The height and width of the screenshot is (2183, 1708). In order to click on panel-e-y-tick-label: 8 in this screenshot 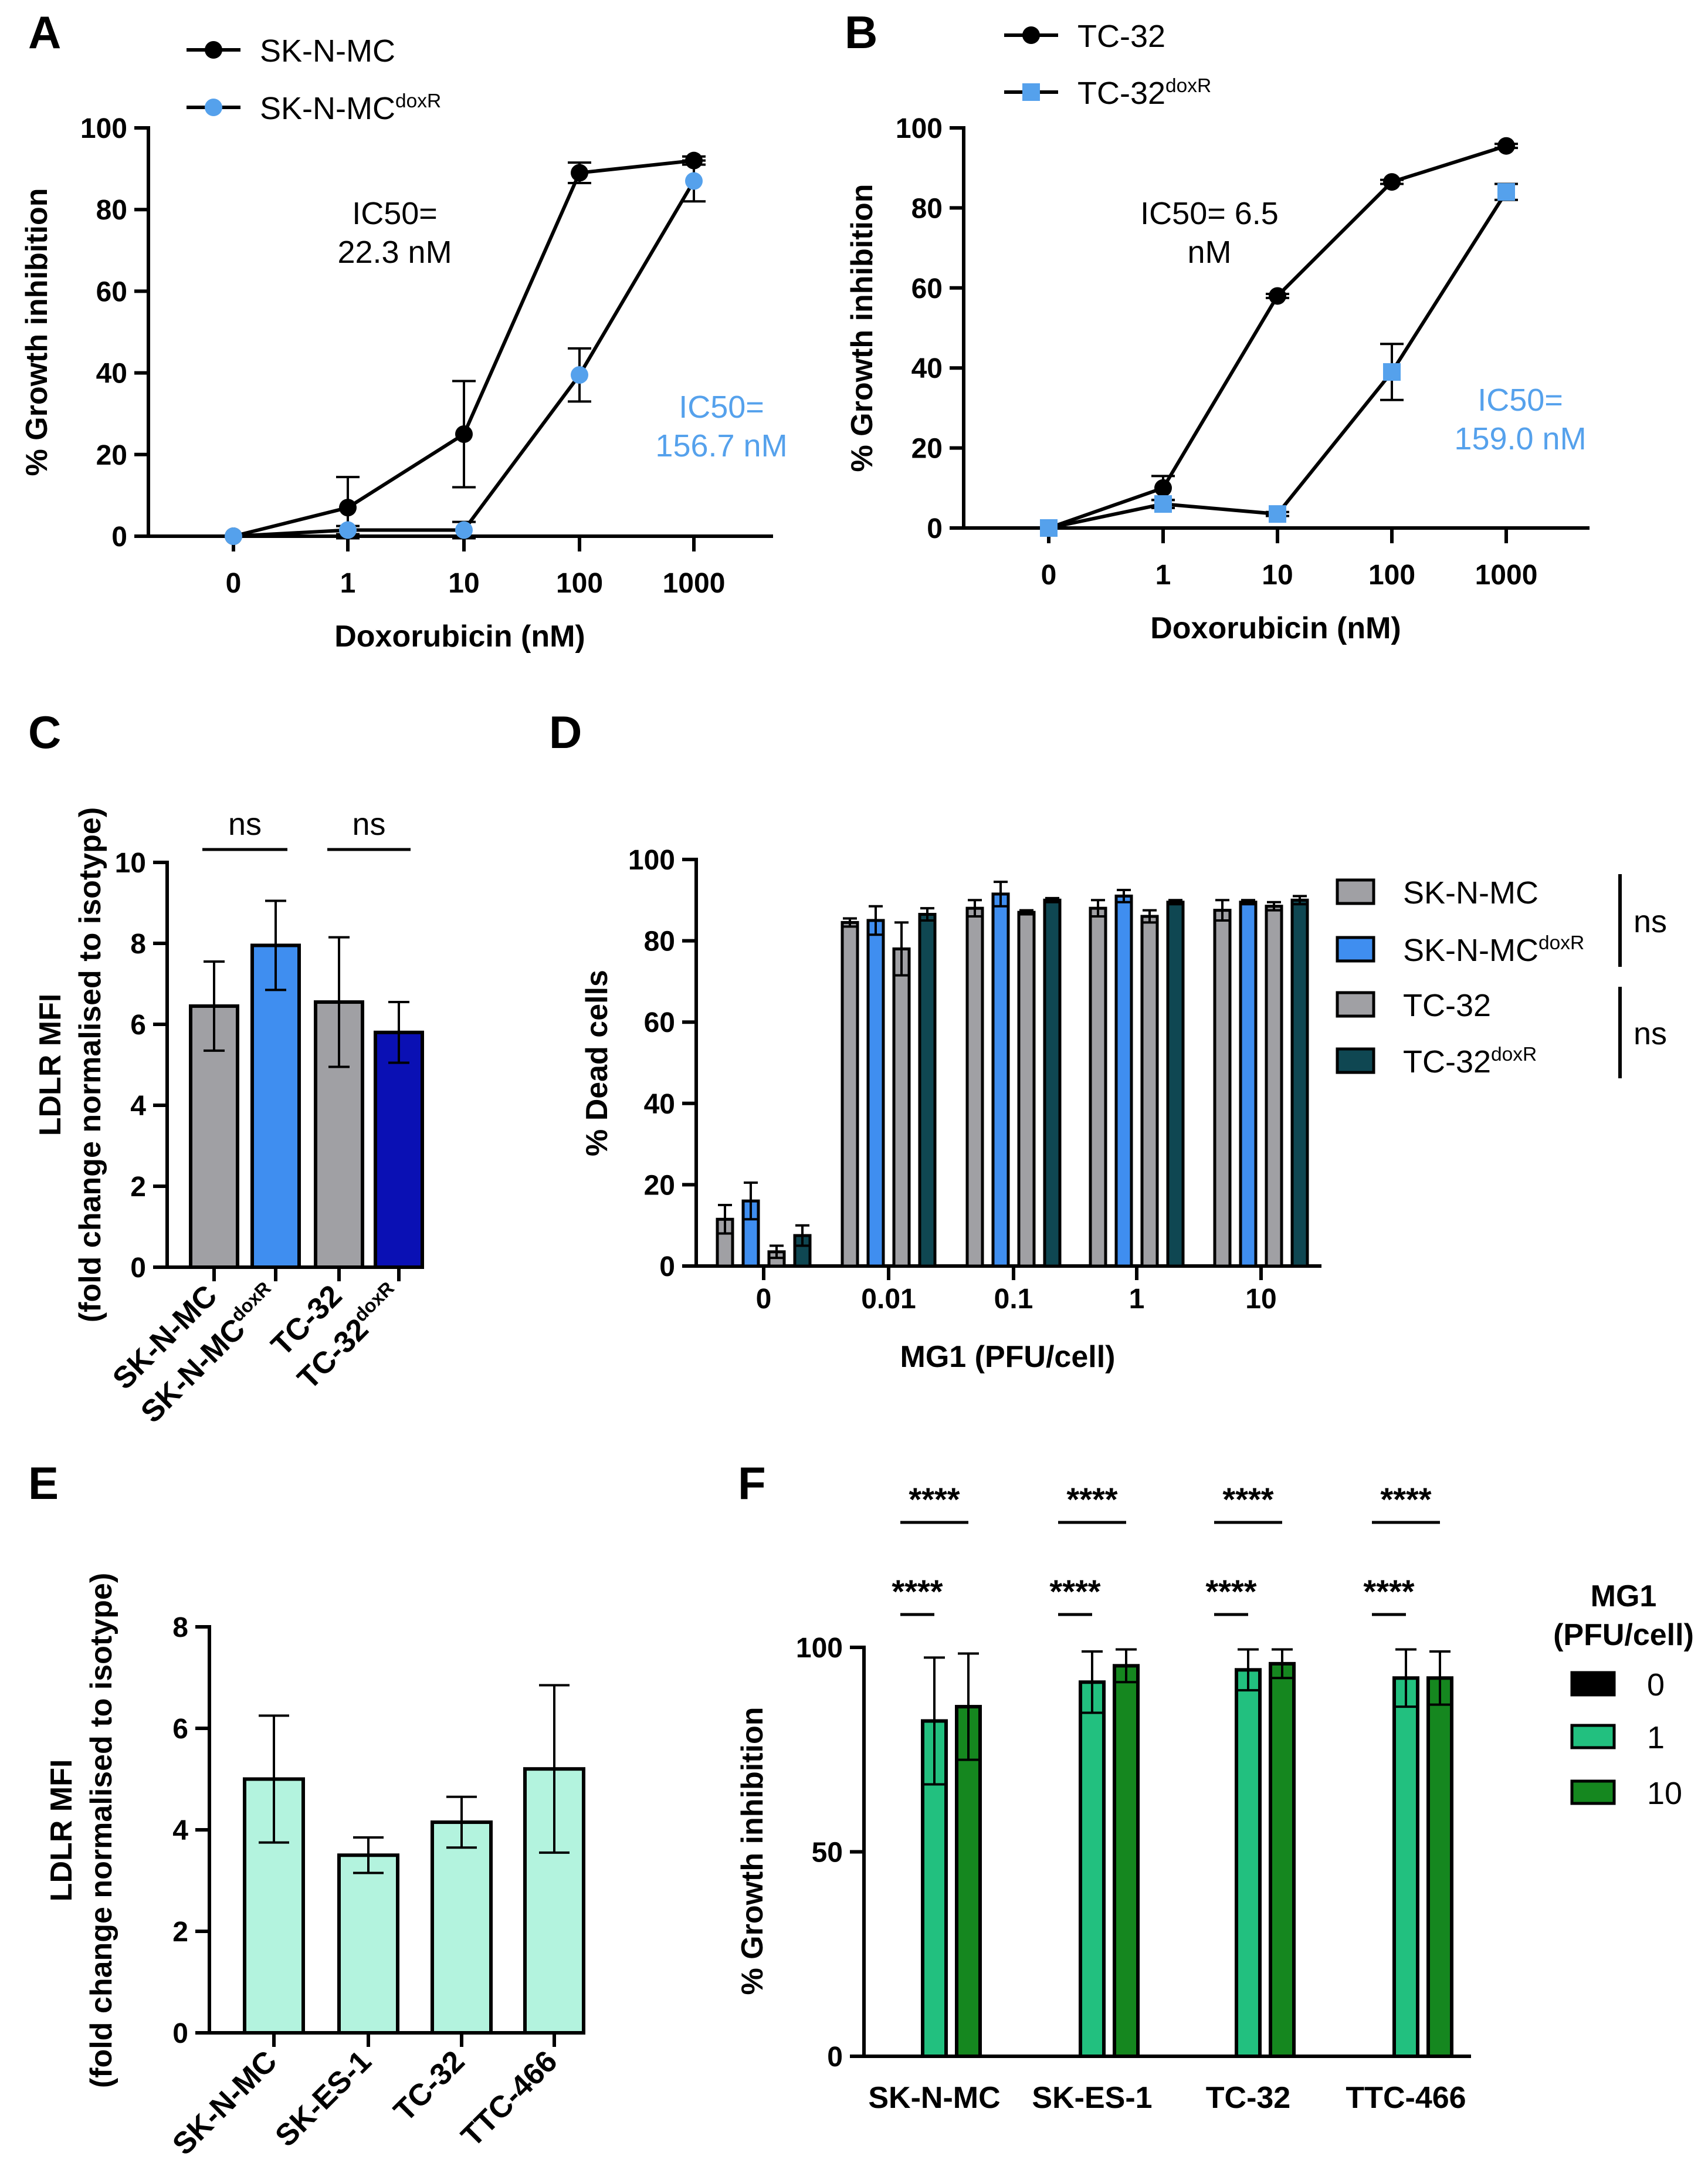, I will do `click(180, 1628)`.